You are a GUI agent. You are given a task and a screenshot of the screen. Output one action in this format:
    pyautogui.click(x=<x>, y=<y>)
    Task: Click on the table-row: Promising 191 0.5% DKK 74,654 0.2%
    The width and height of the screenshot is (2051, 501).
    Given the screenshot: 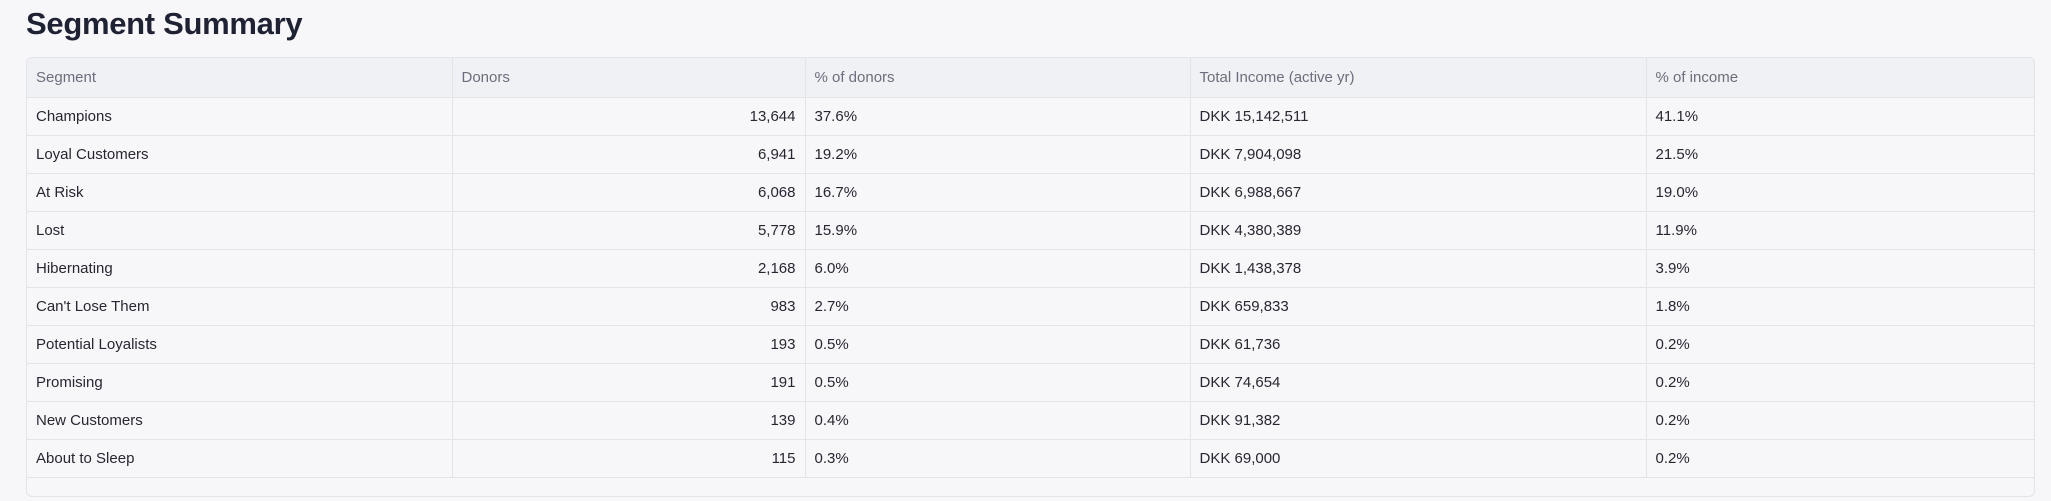 What is the action you would take?
    pyautogui.click(x=1030, y=382)
    